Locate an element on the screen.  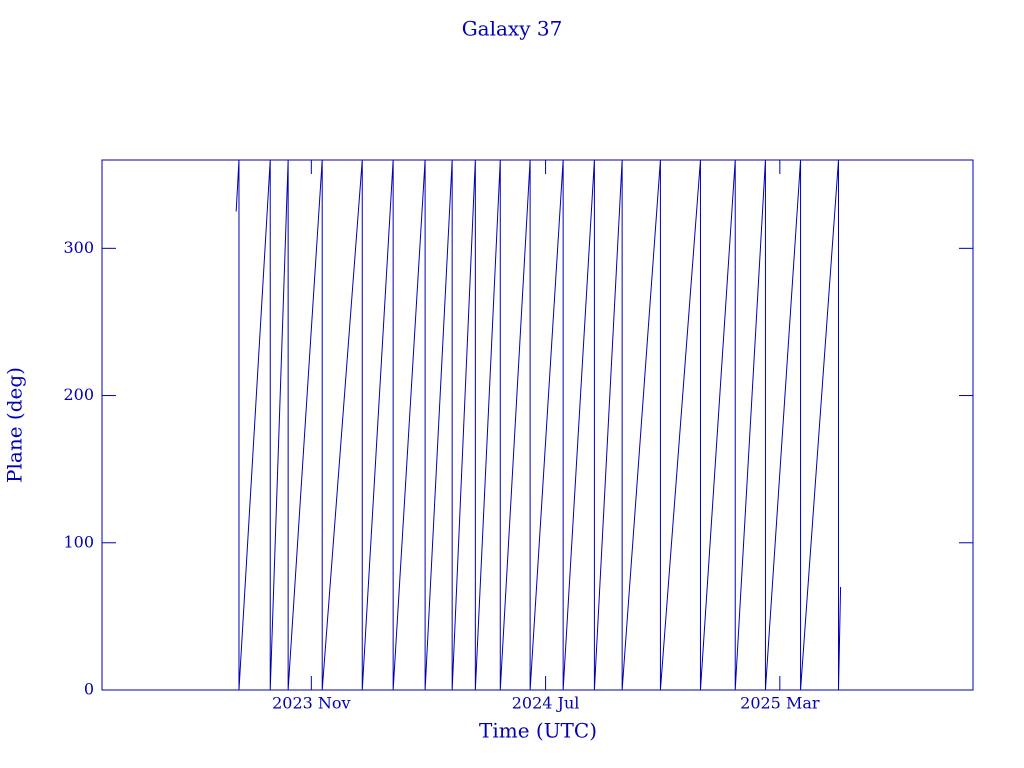
y-axis-label: Plane (deg) is located at coordinates (15, 425).